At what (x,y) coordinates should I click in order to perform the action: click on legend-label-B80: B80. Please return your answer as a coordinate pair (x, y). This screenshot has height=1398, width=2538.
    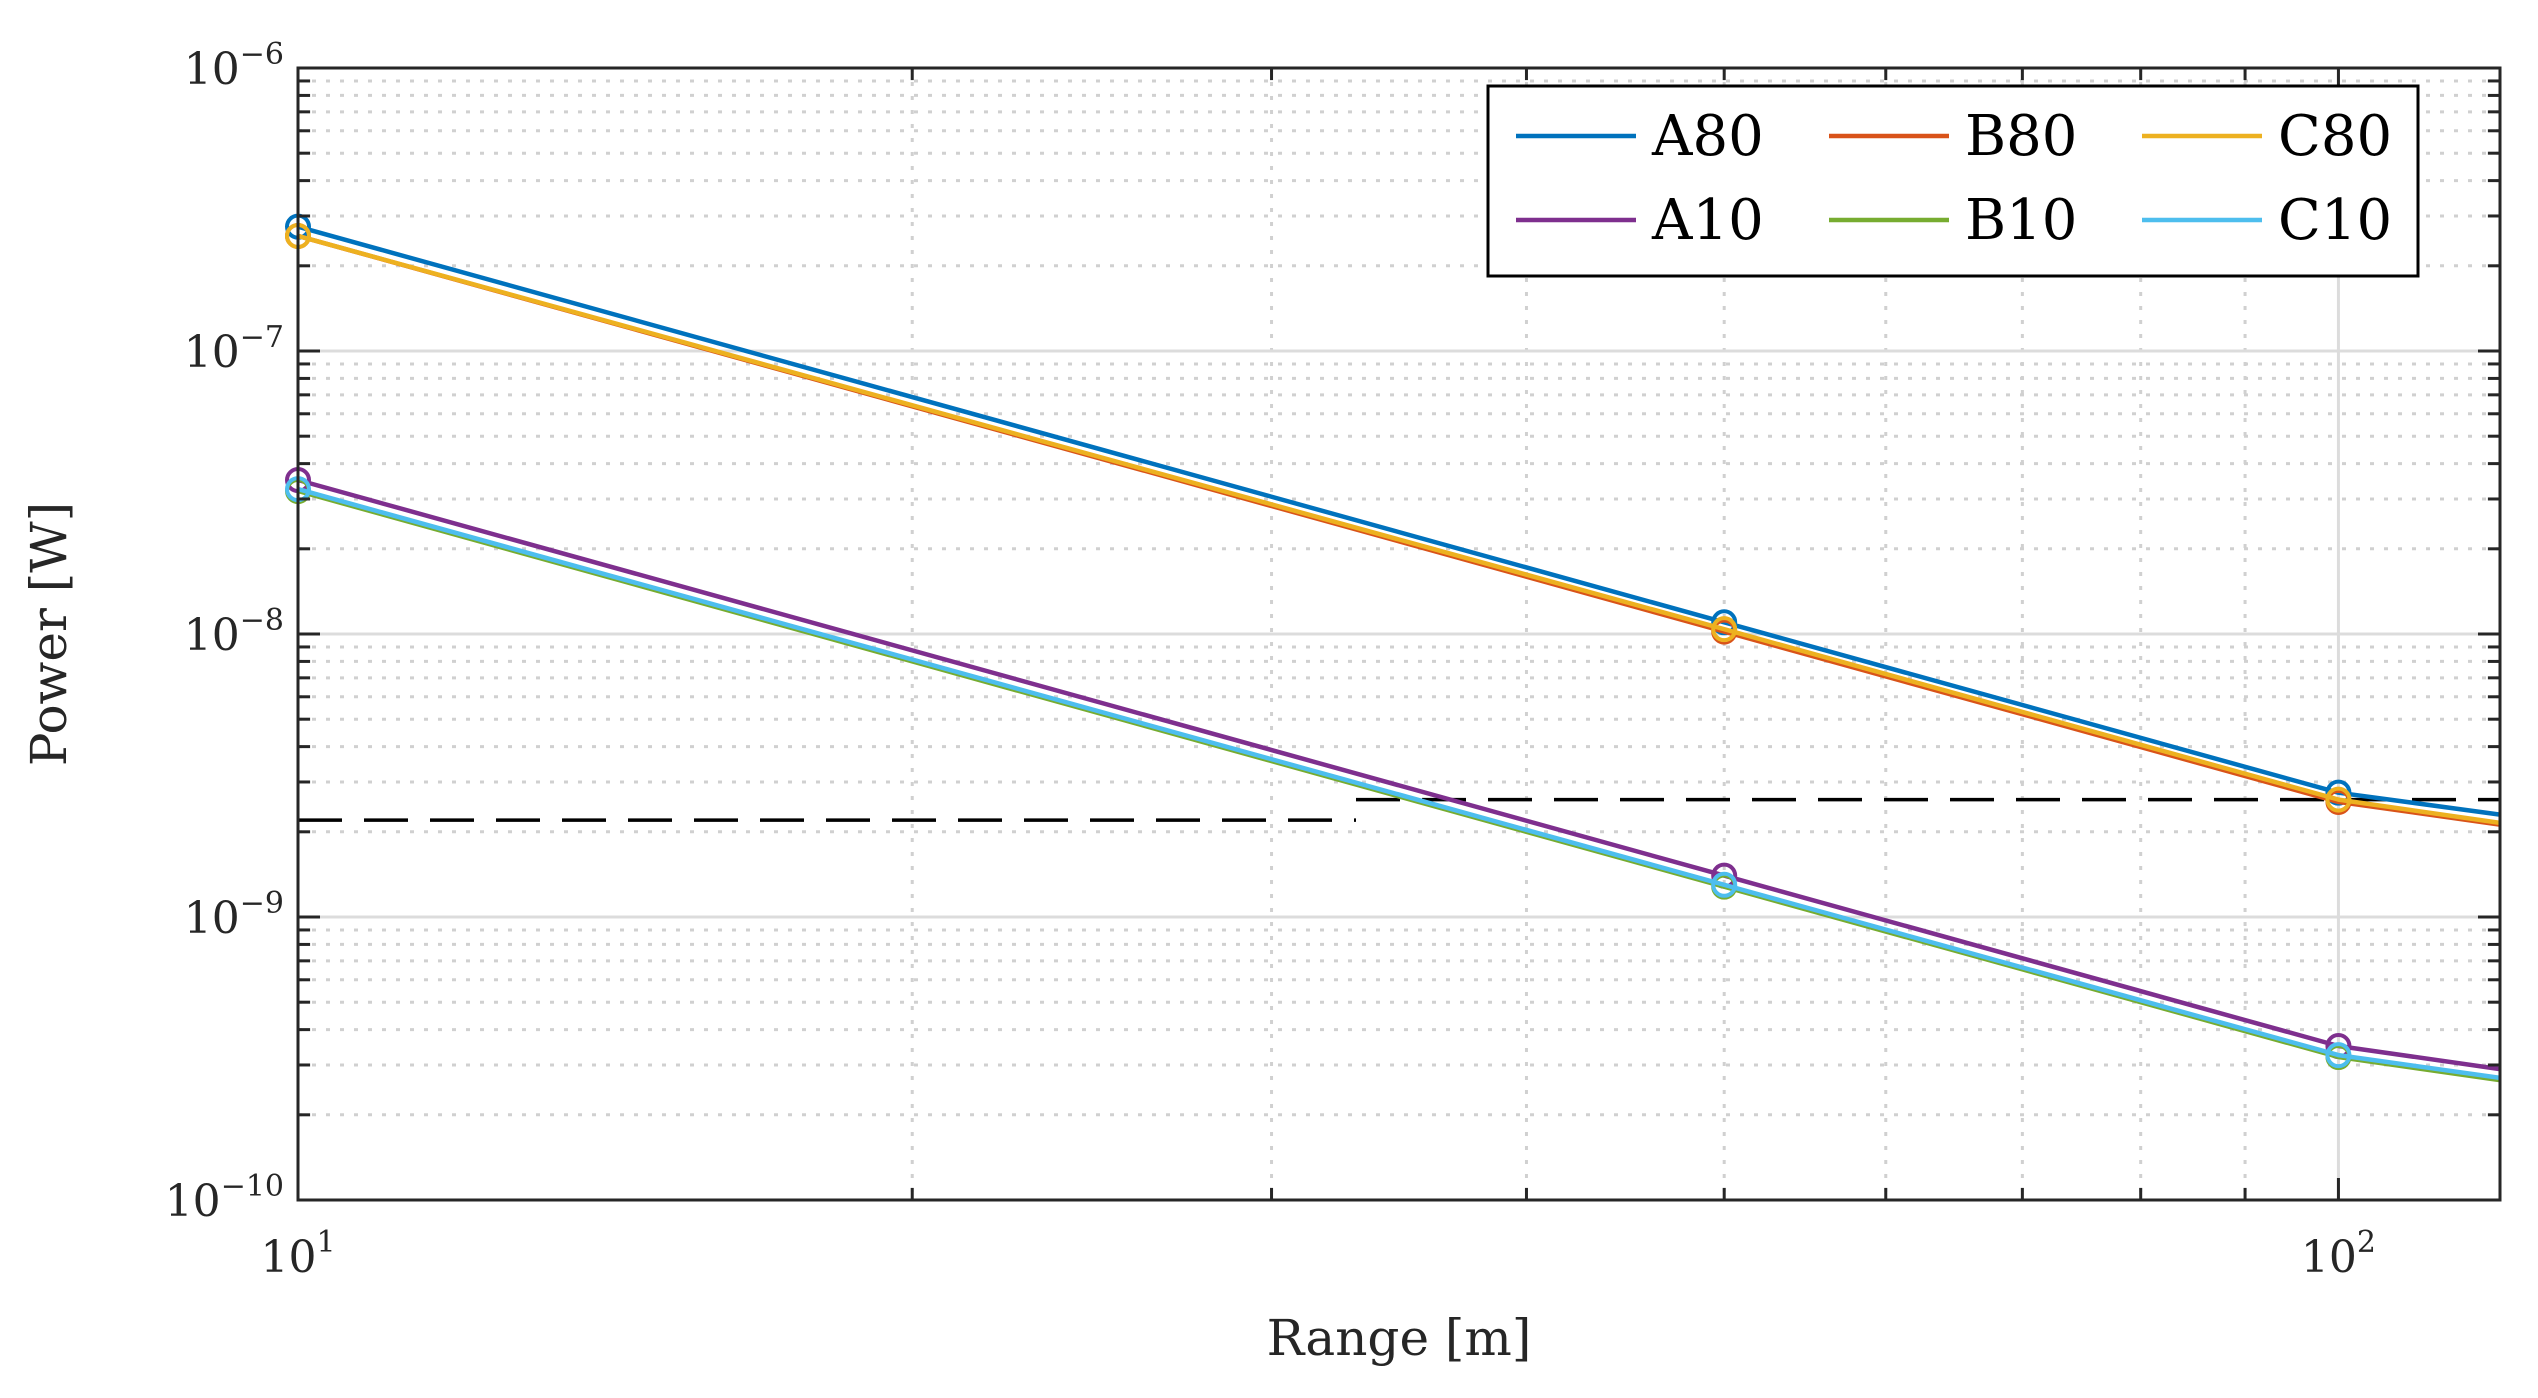
    Looking at the image, I should click on (2021, 136).